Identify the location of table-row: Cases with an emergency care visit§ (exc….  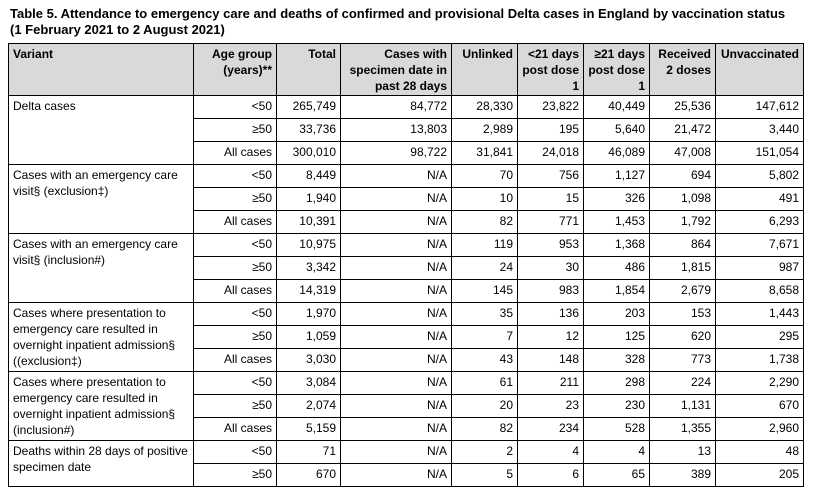
(406, 199).